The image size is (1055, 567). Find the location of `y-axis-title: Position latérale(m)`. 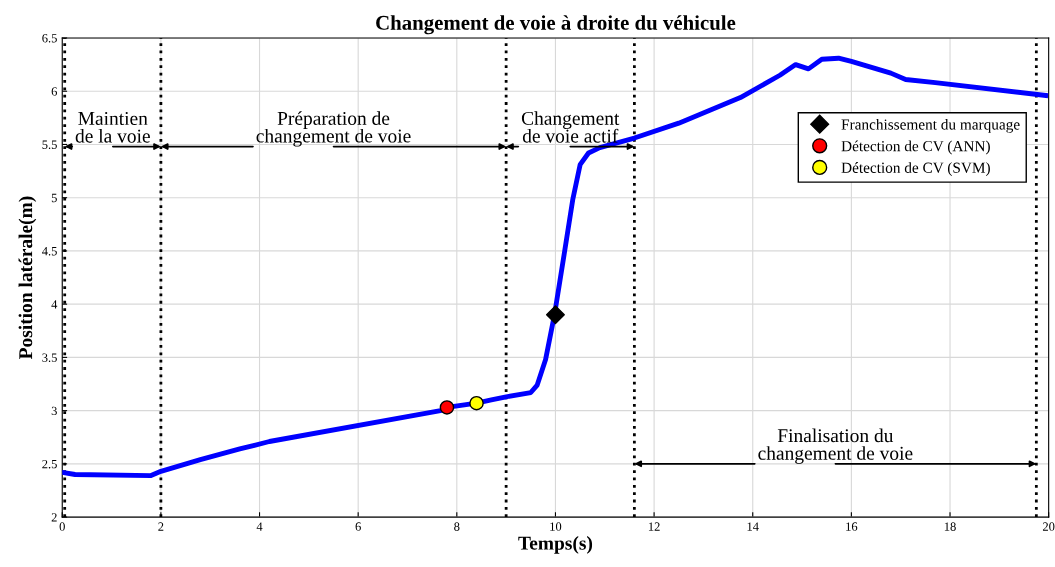

y-axis-title: Position latérale(m) is located at coordinates (27, 278).